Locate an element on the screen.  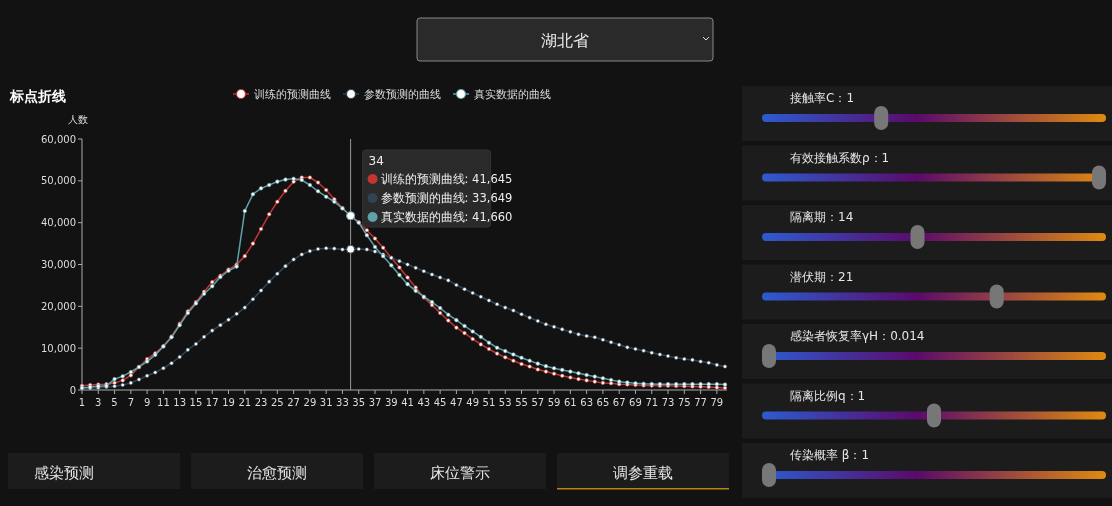
annotation: 训练的预测曲线: 41,645 is located at coordinates (446, 179).